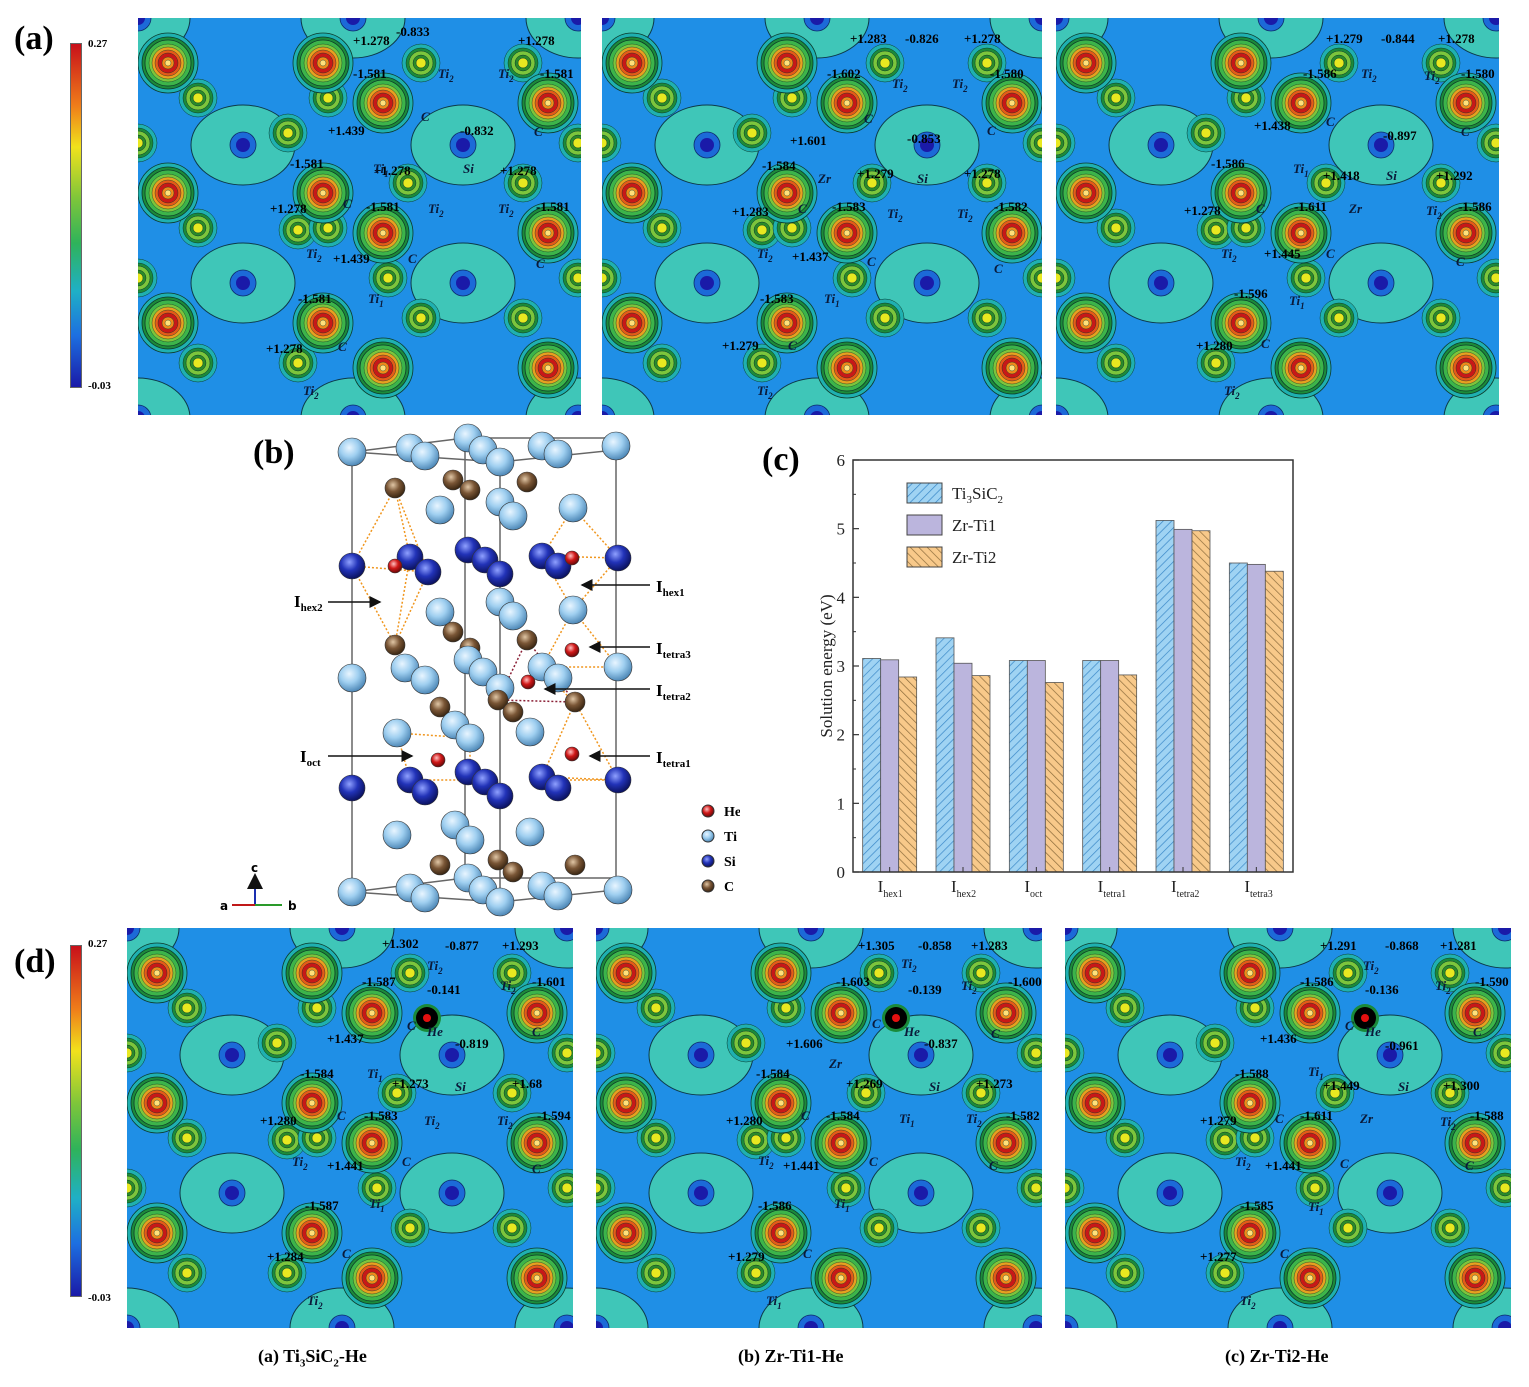 This screenshot has width=1529, height=1387. I want to click on bader-charge-label: -1.583, so click(849, 206).